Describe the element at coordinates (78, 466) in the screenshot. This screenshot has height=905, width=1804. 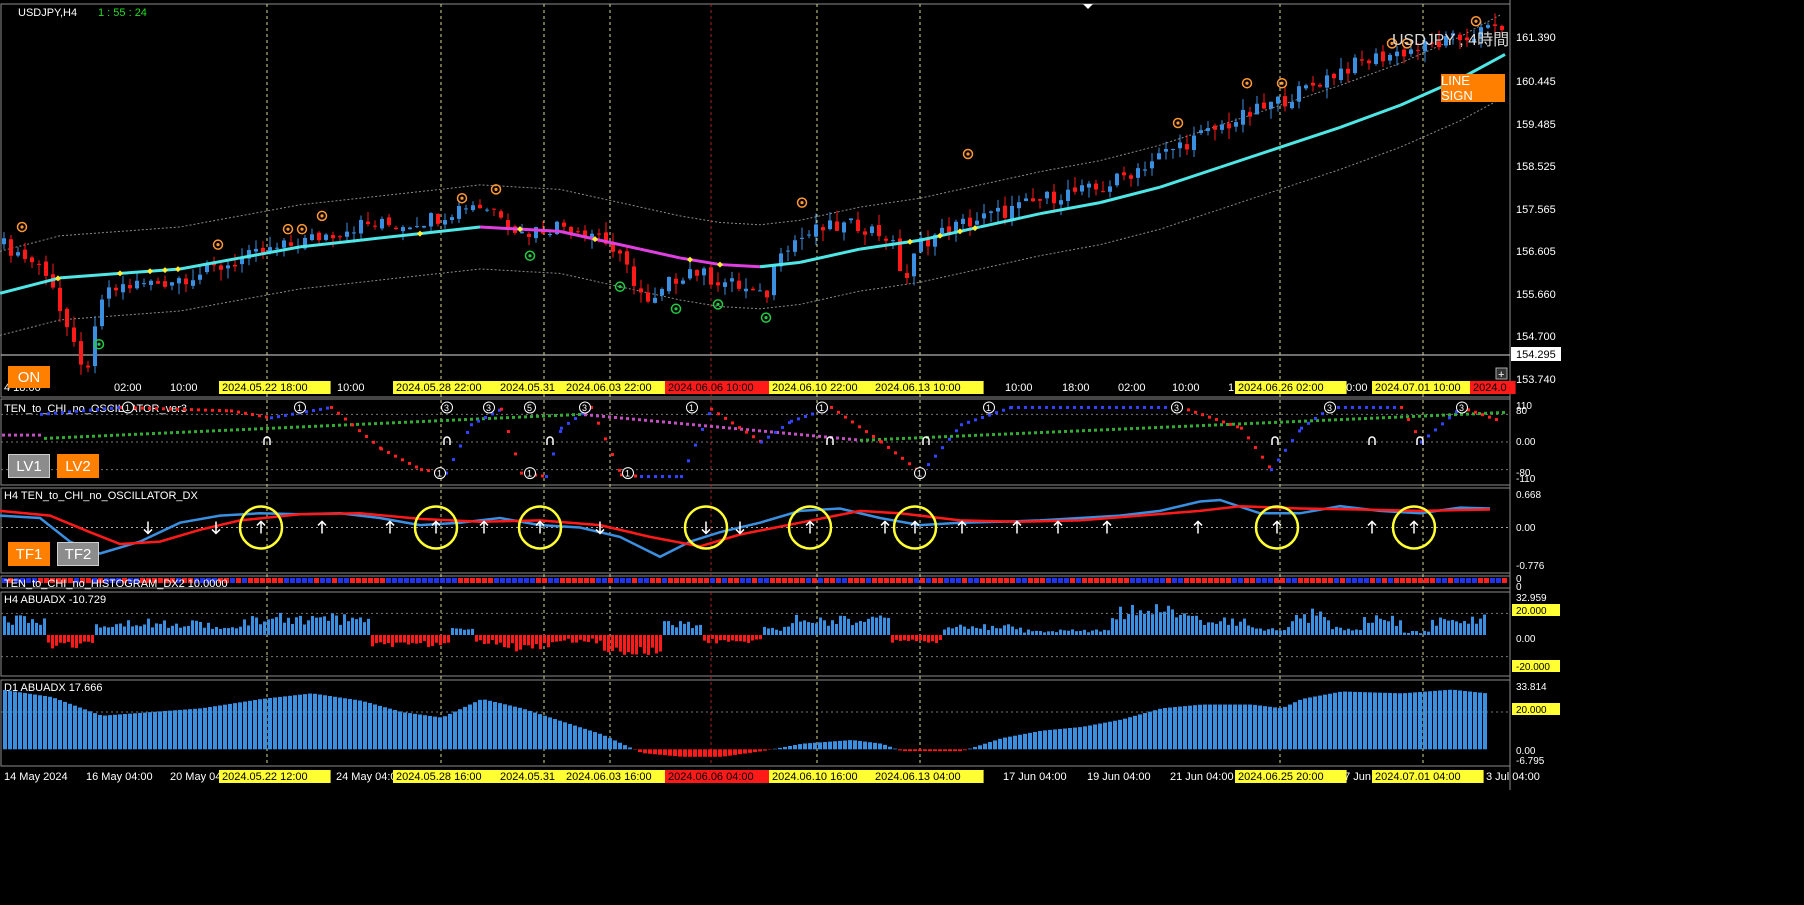
I see `lv2-button: LV2` at that location.